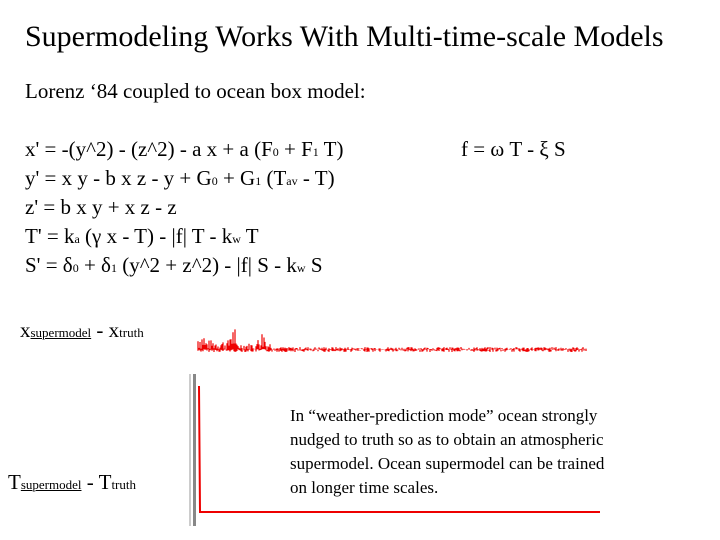 Image resolution: width=720 pixels, height=540 pixels. What do you see at coordinates (190, 450) in the screenshot?
I see `T-plot-axis-shadow` at bounding box center [190, 450].